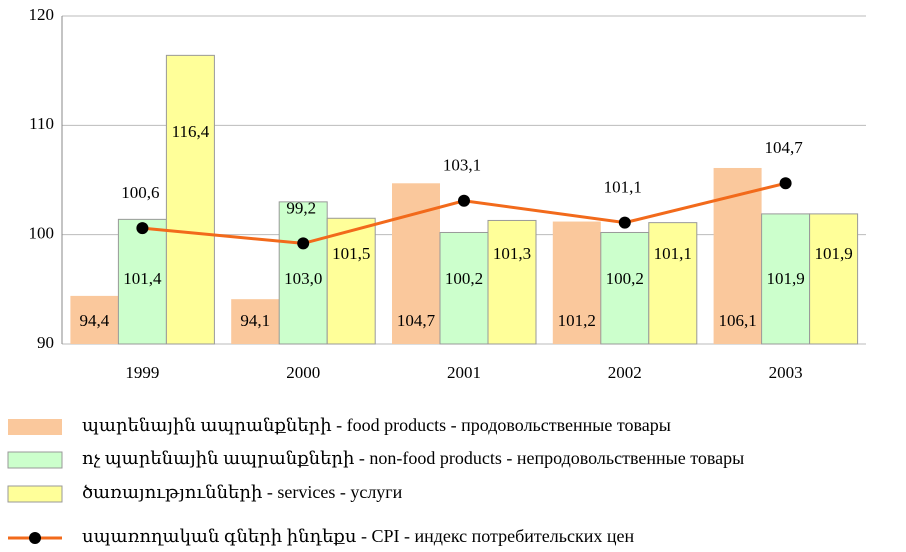  What do you see at coordinates (140, 192) in the screenshot?
I see `data-label: 100,6` at bounding box center [140, 192].